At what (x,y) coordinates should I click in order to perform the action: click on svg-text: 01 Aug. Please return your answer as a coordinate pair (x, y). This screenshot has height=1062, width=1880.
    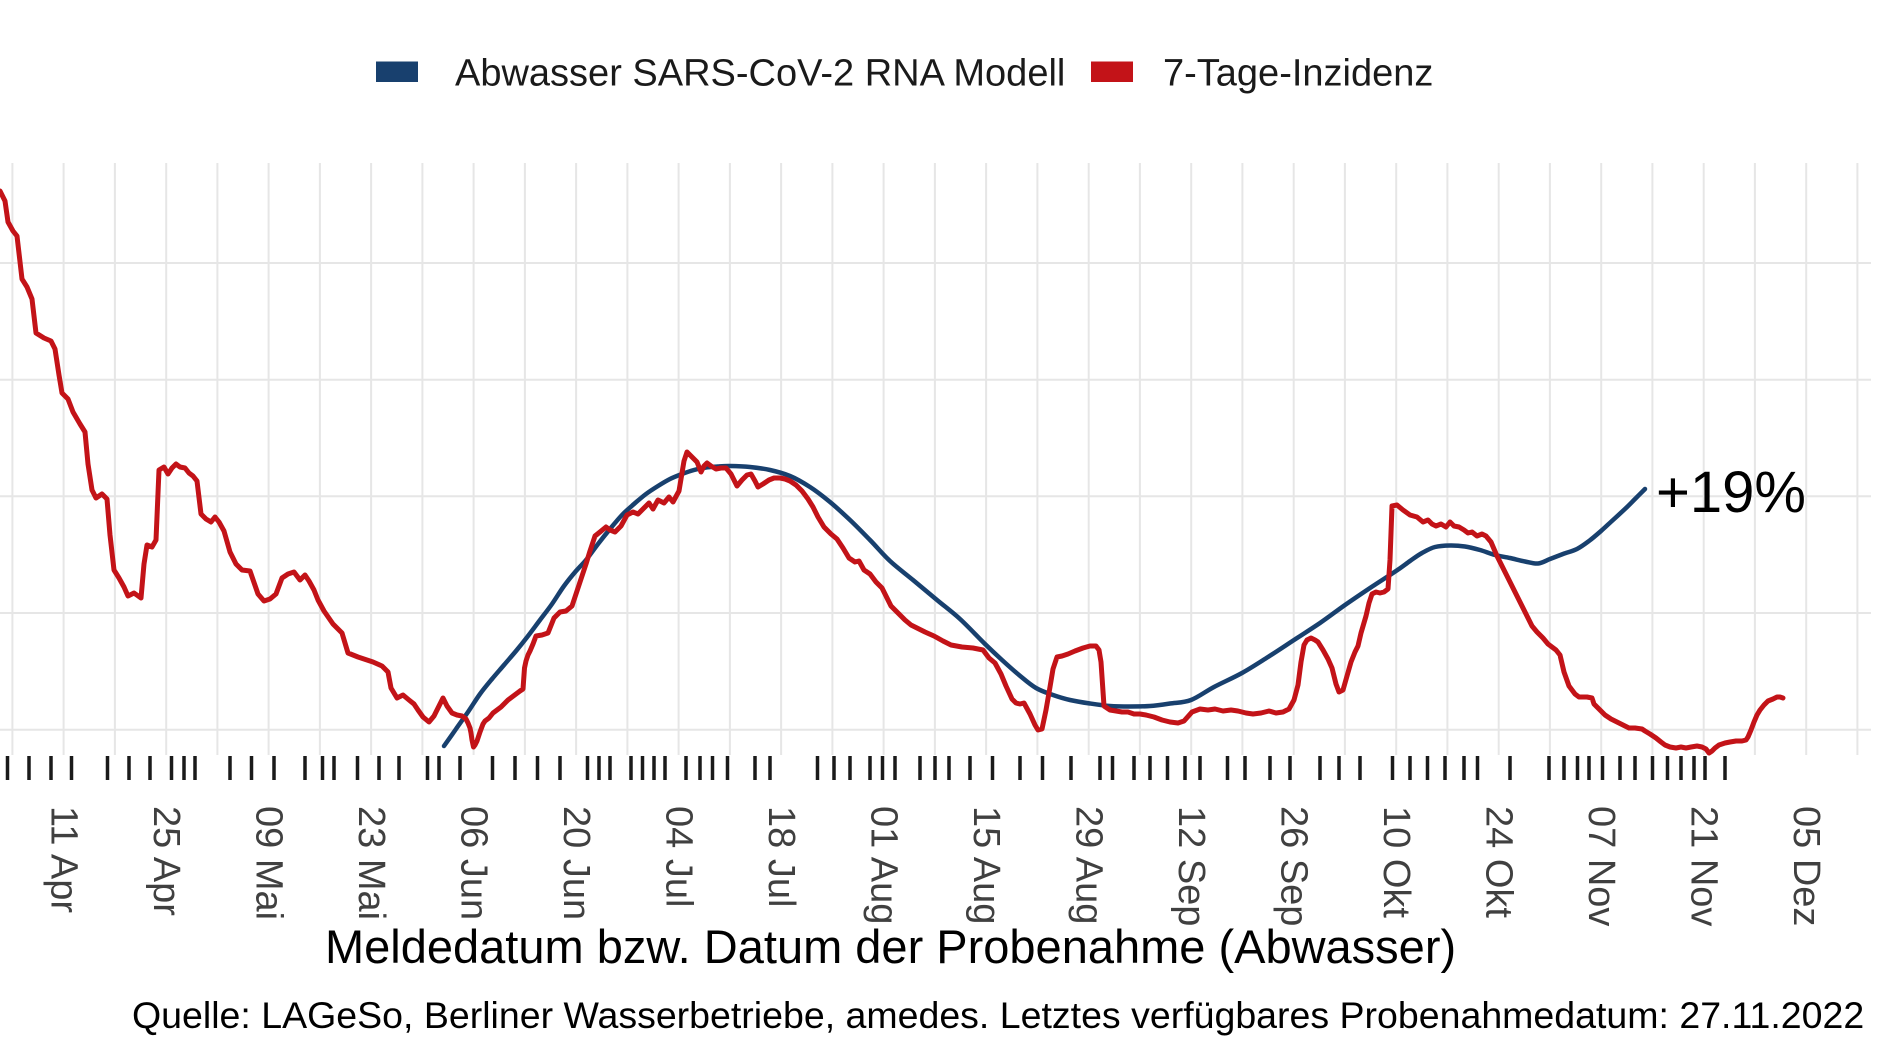
    Looking at the image, I should click on (884, 865).